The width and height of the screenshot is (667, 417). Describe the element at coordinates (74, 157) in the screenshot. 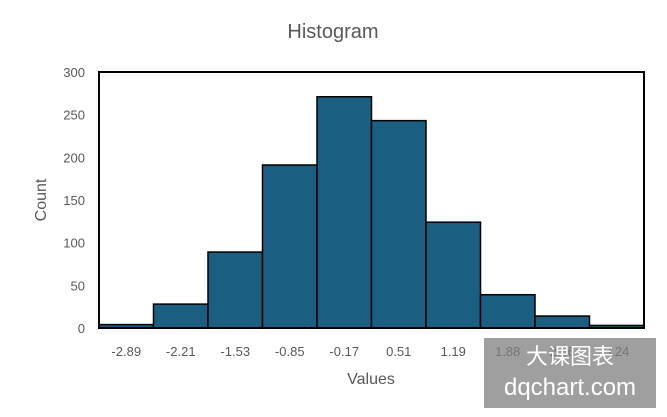

I see `y-tick-label-4: 200` at that location.